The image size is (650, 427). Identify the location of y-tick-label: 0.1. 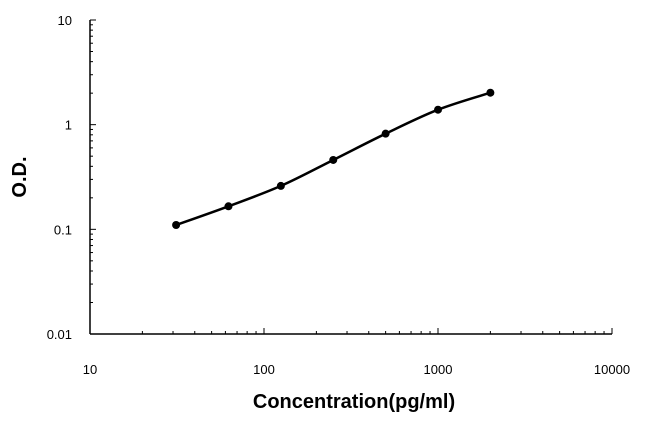
(63, 229).